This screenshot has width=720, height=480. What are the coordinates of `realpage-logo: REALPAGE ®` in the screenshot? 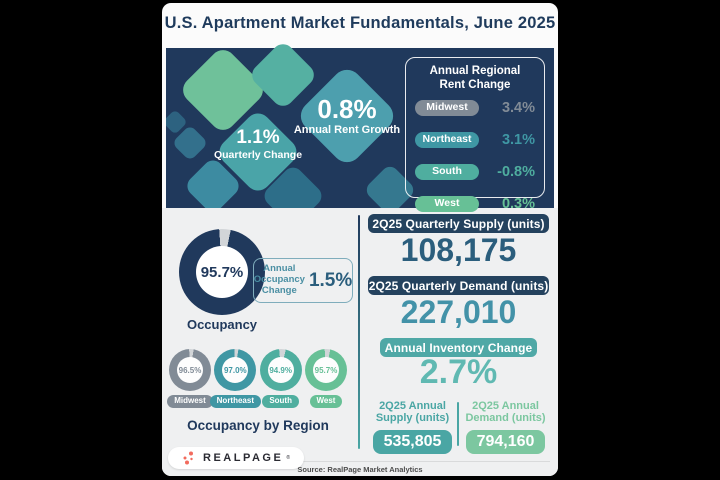 It's located at (236, 458).